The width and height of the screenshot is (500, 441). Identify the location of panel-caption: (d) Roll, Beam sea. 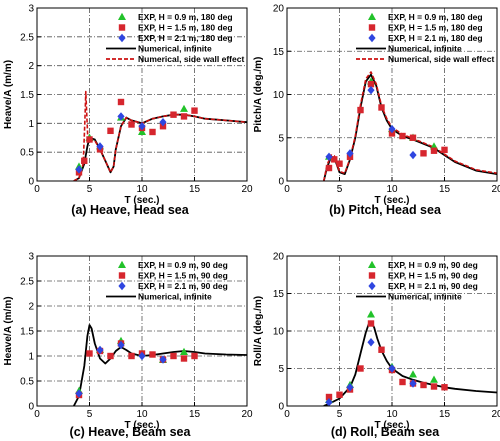
(385, 432).